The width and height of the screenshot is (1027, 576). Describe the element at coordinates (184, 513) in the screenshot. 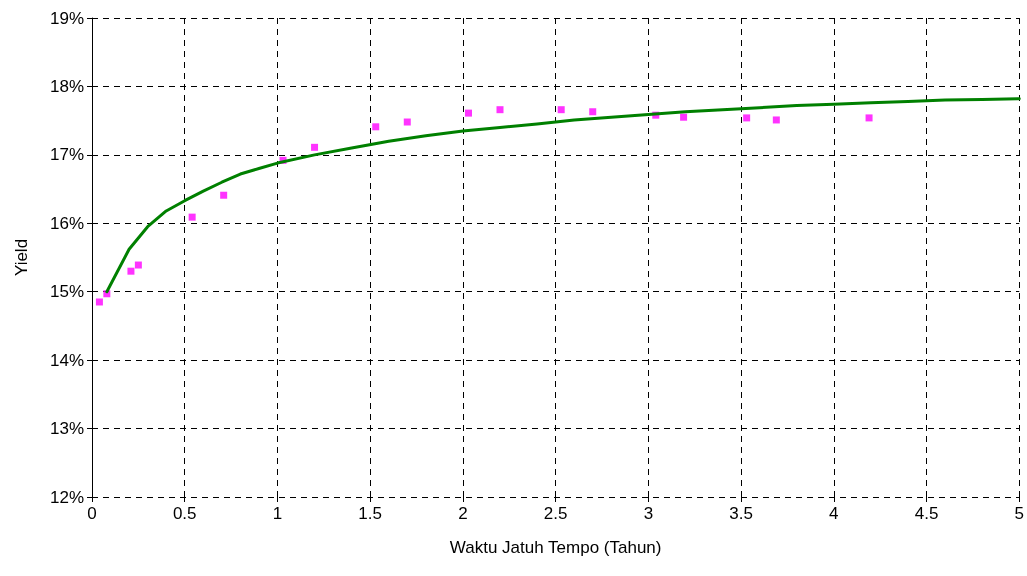

I see `x-tick-label: 0.5` at that location.